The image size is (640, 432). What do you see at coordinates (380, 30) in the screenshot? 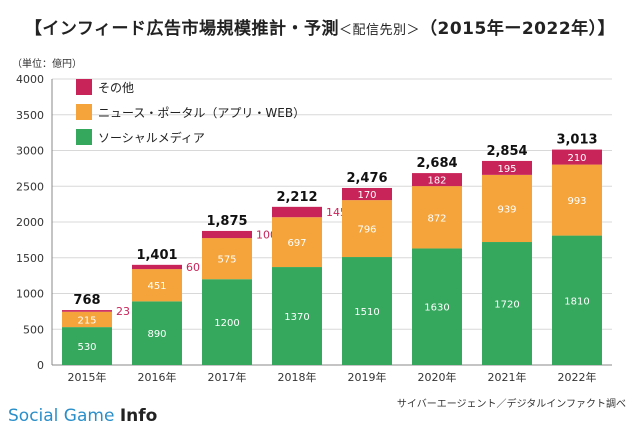
I see `title-subtitle: ＜配信先別＞` at bounding box center [380, 30].